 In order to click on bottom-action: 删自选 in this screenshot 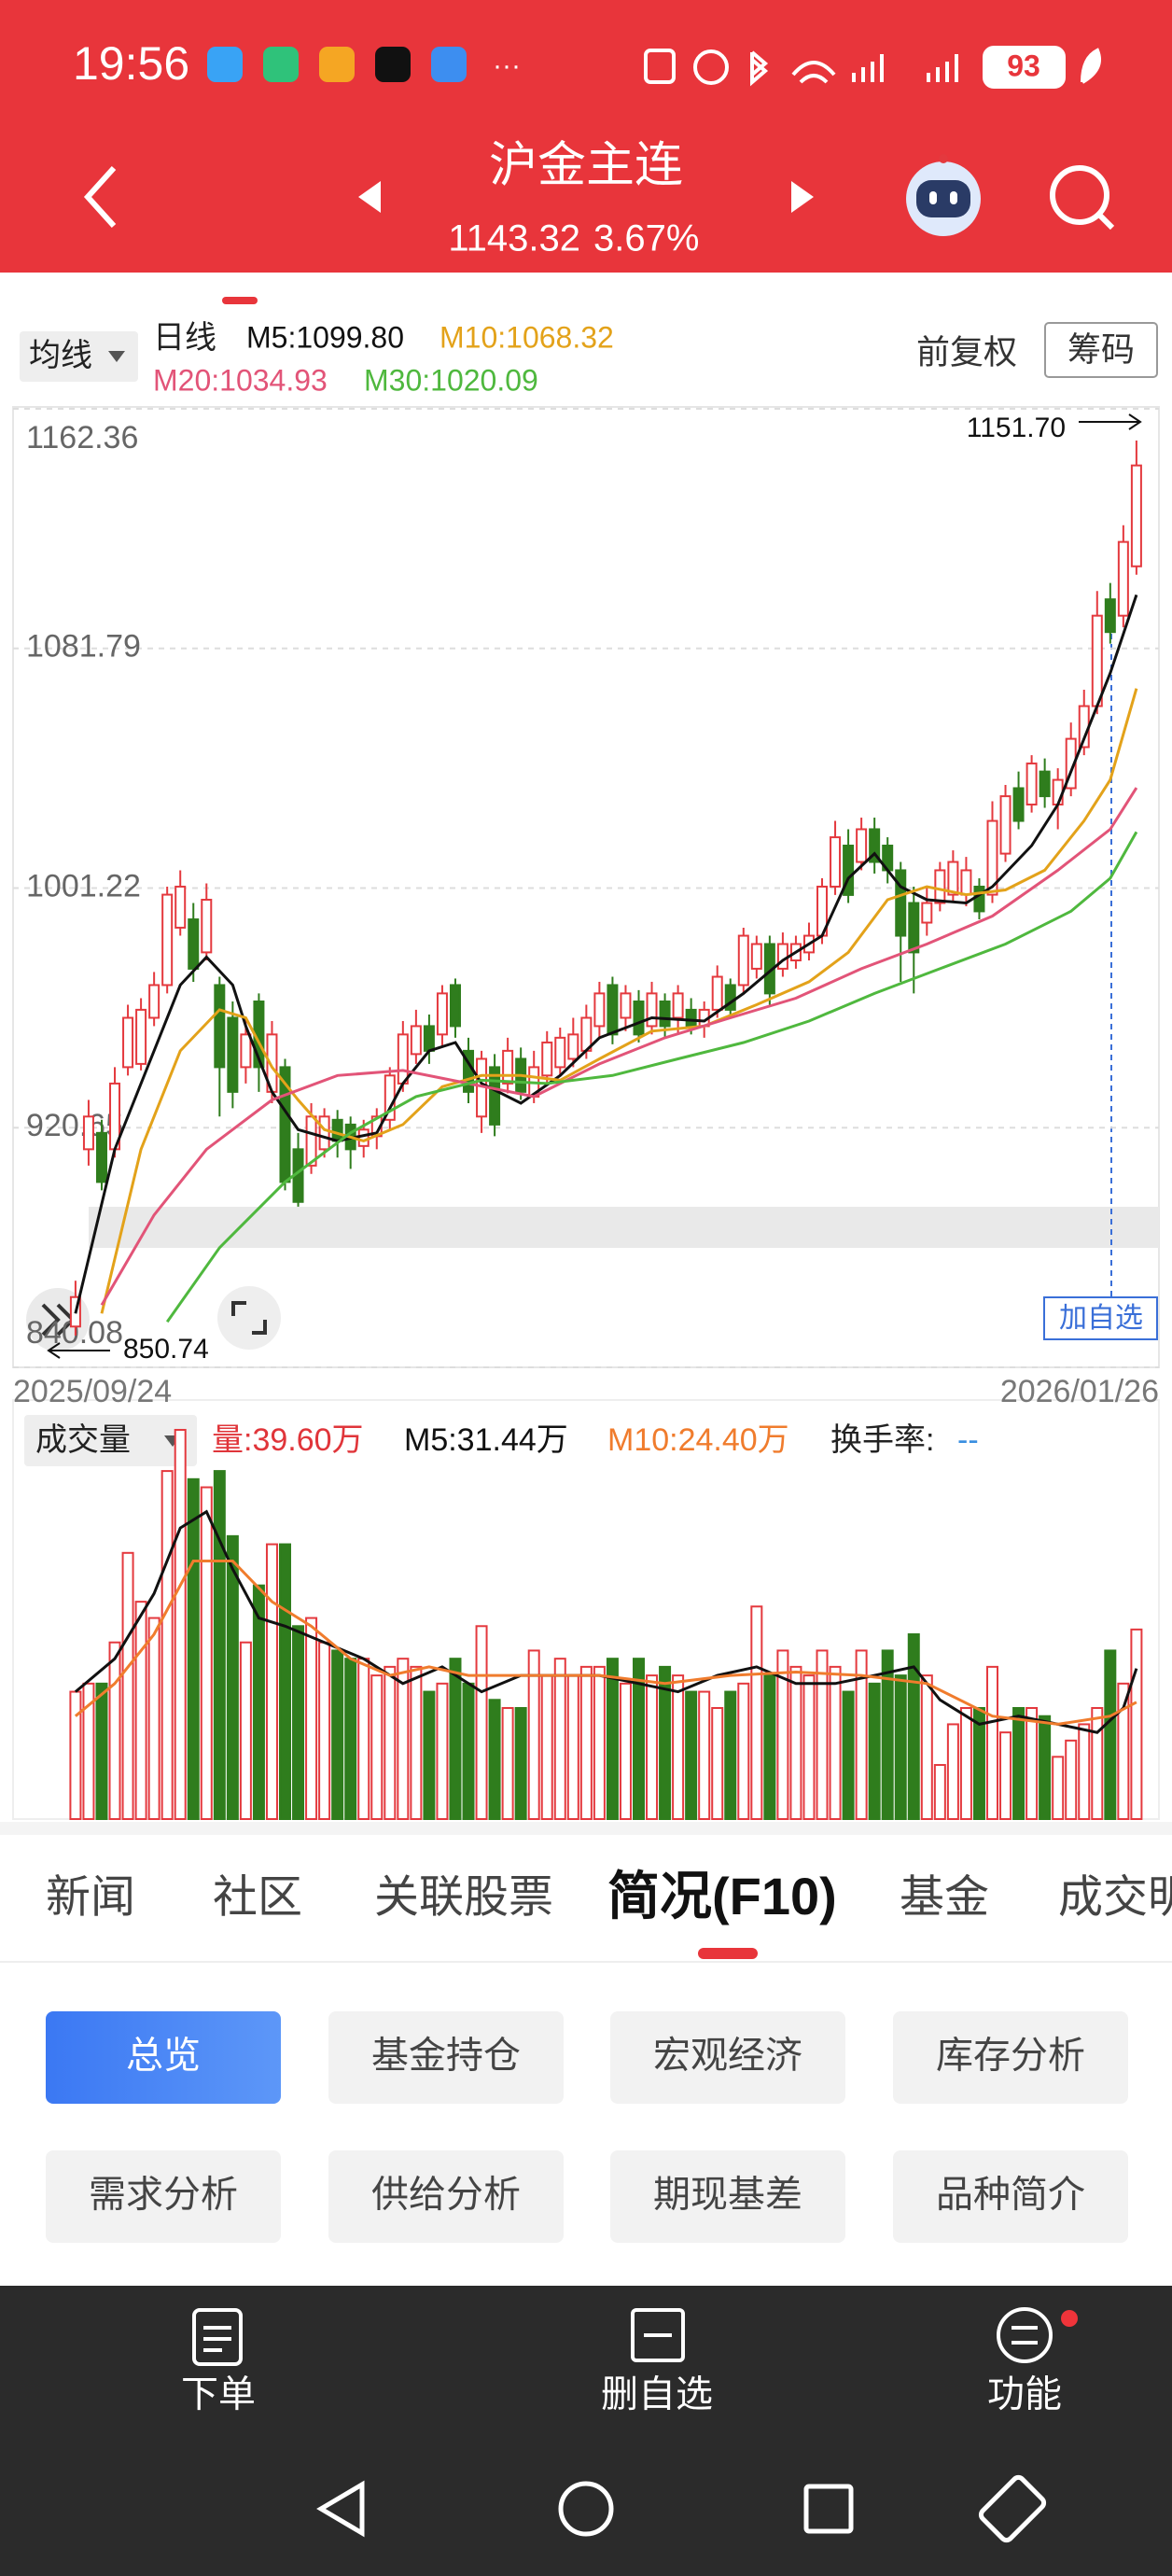, I will do `click(657, 2394)`.